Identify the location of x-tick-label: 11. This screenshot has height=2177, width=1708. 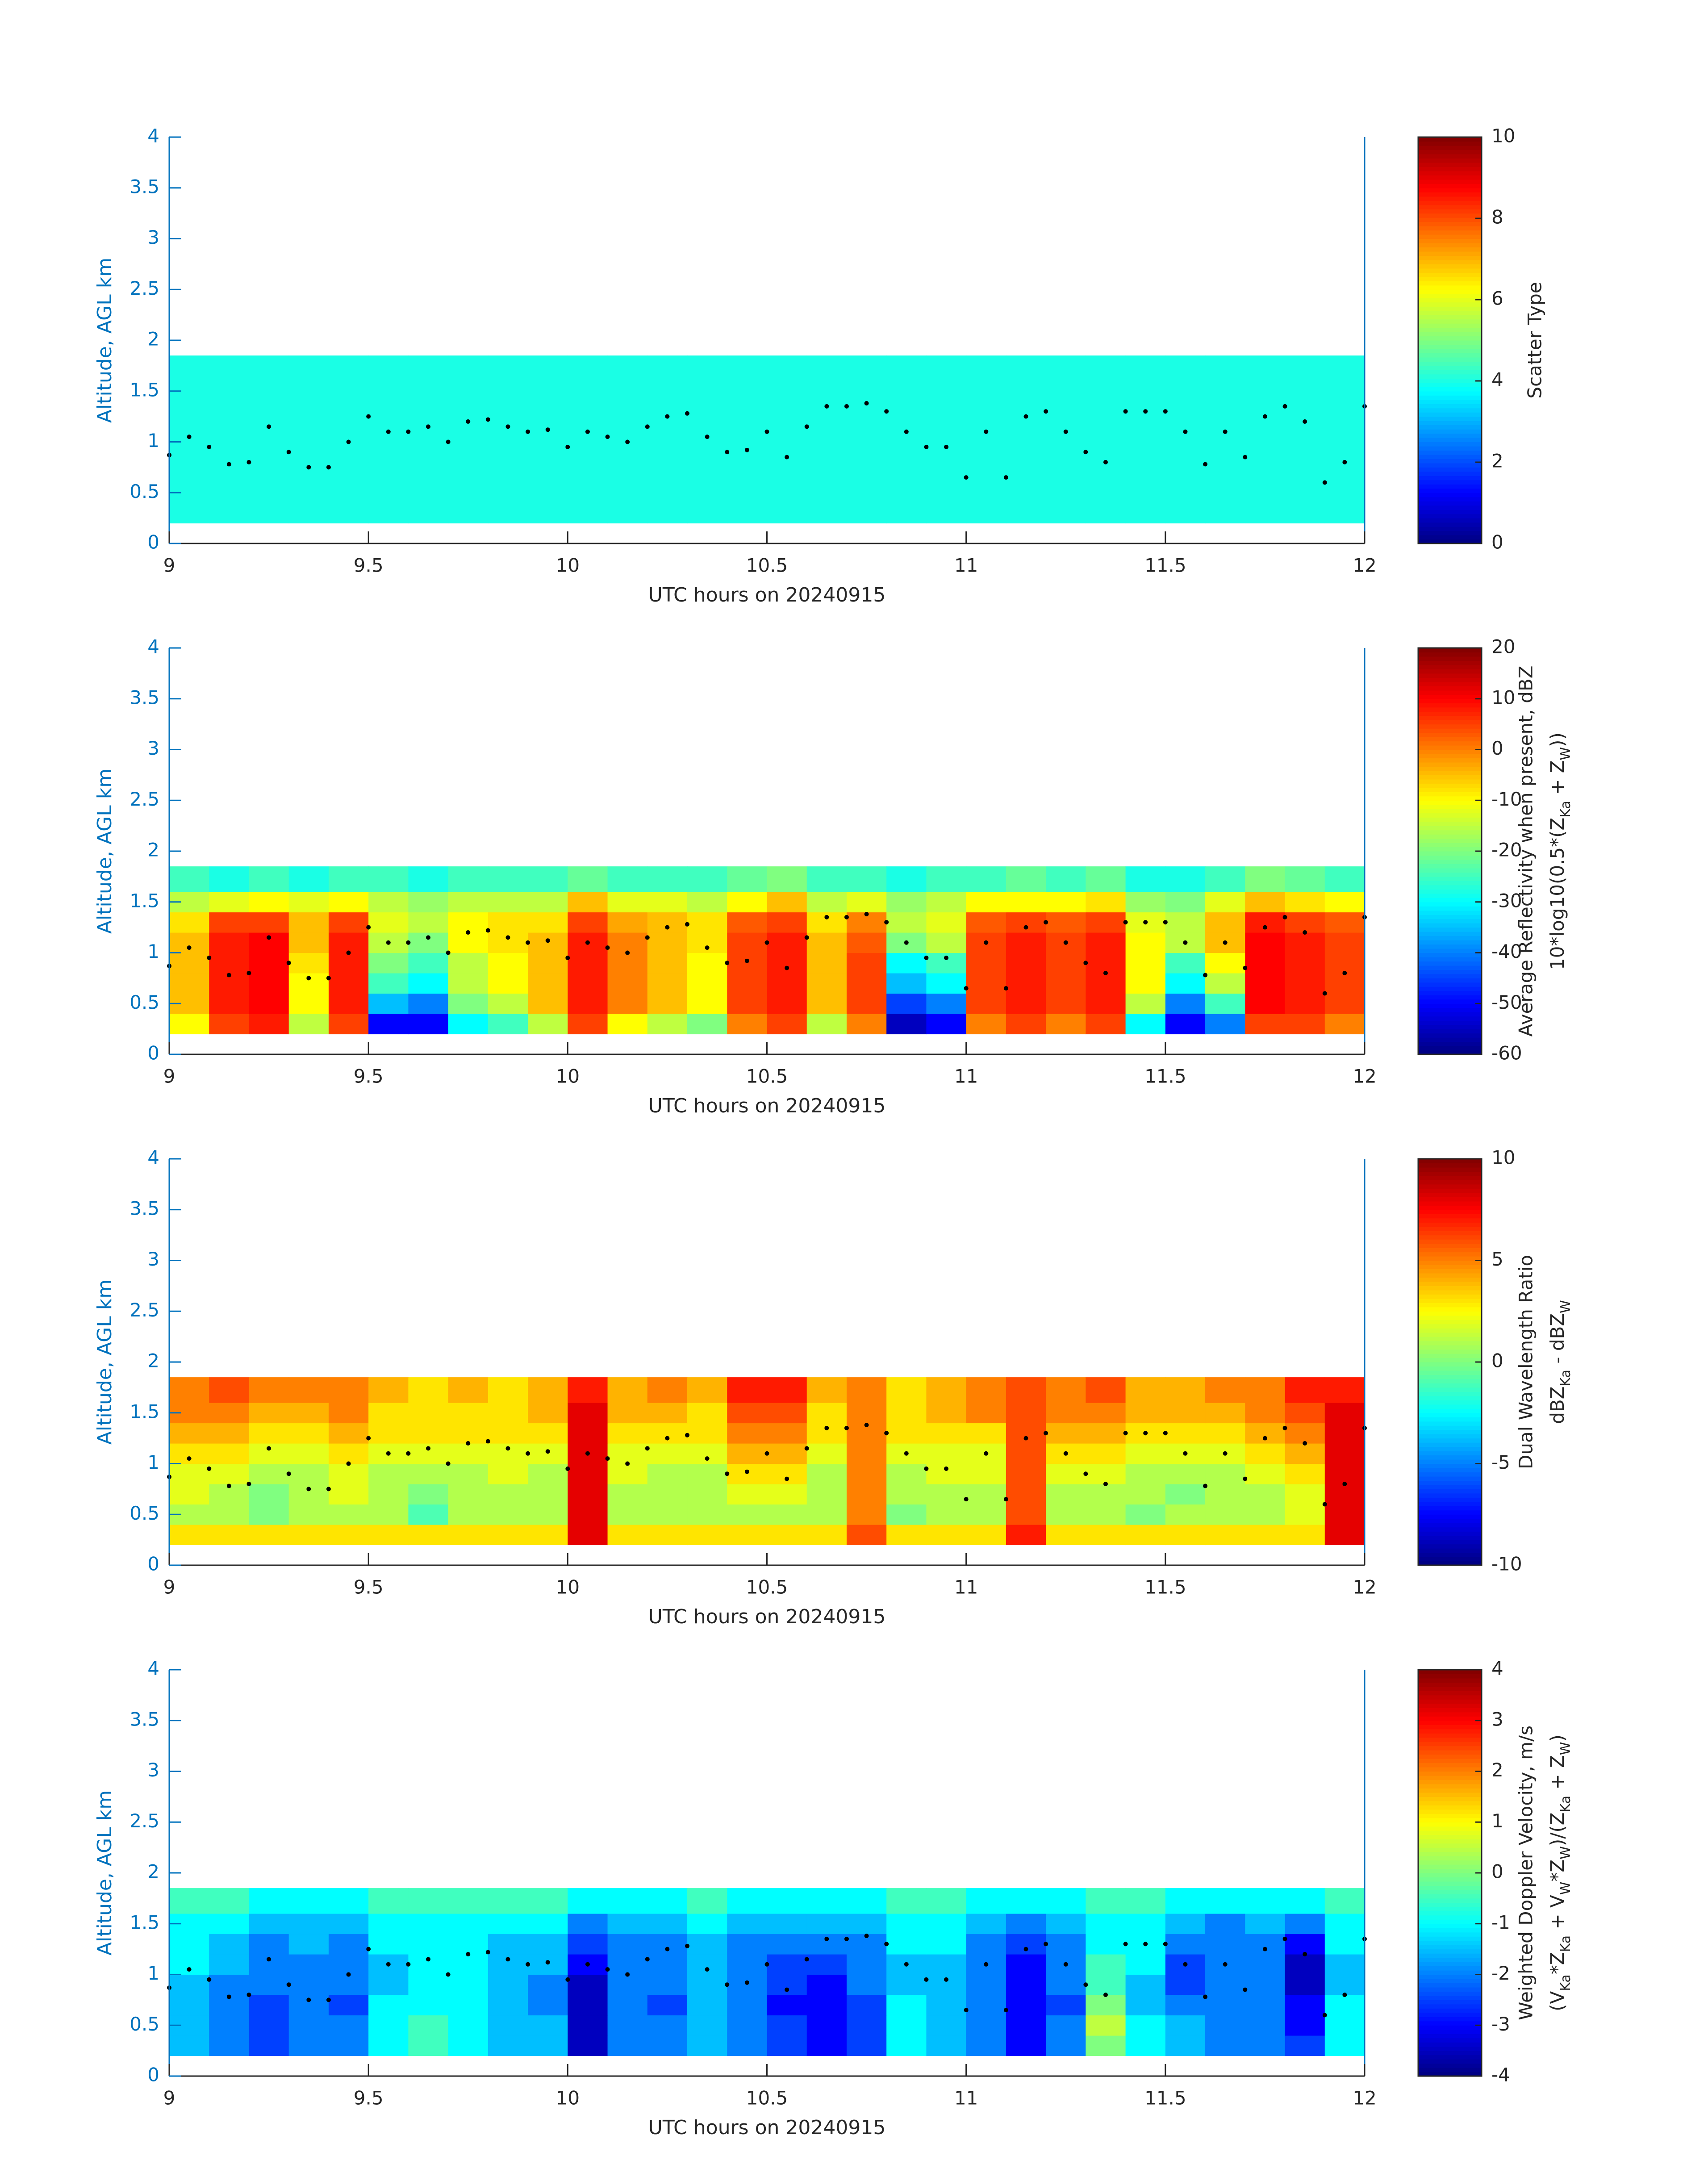
(966, 1076).